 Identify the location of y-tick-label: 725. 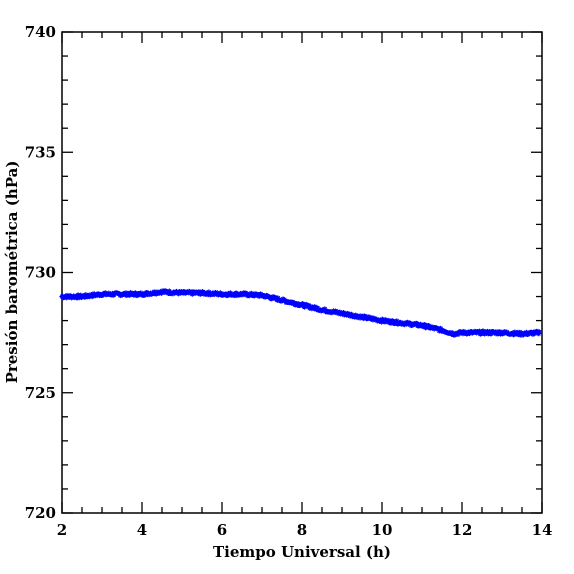
(40, 393).